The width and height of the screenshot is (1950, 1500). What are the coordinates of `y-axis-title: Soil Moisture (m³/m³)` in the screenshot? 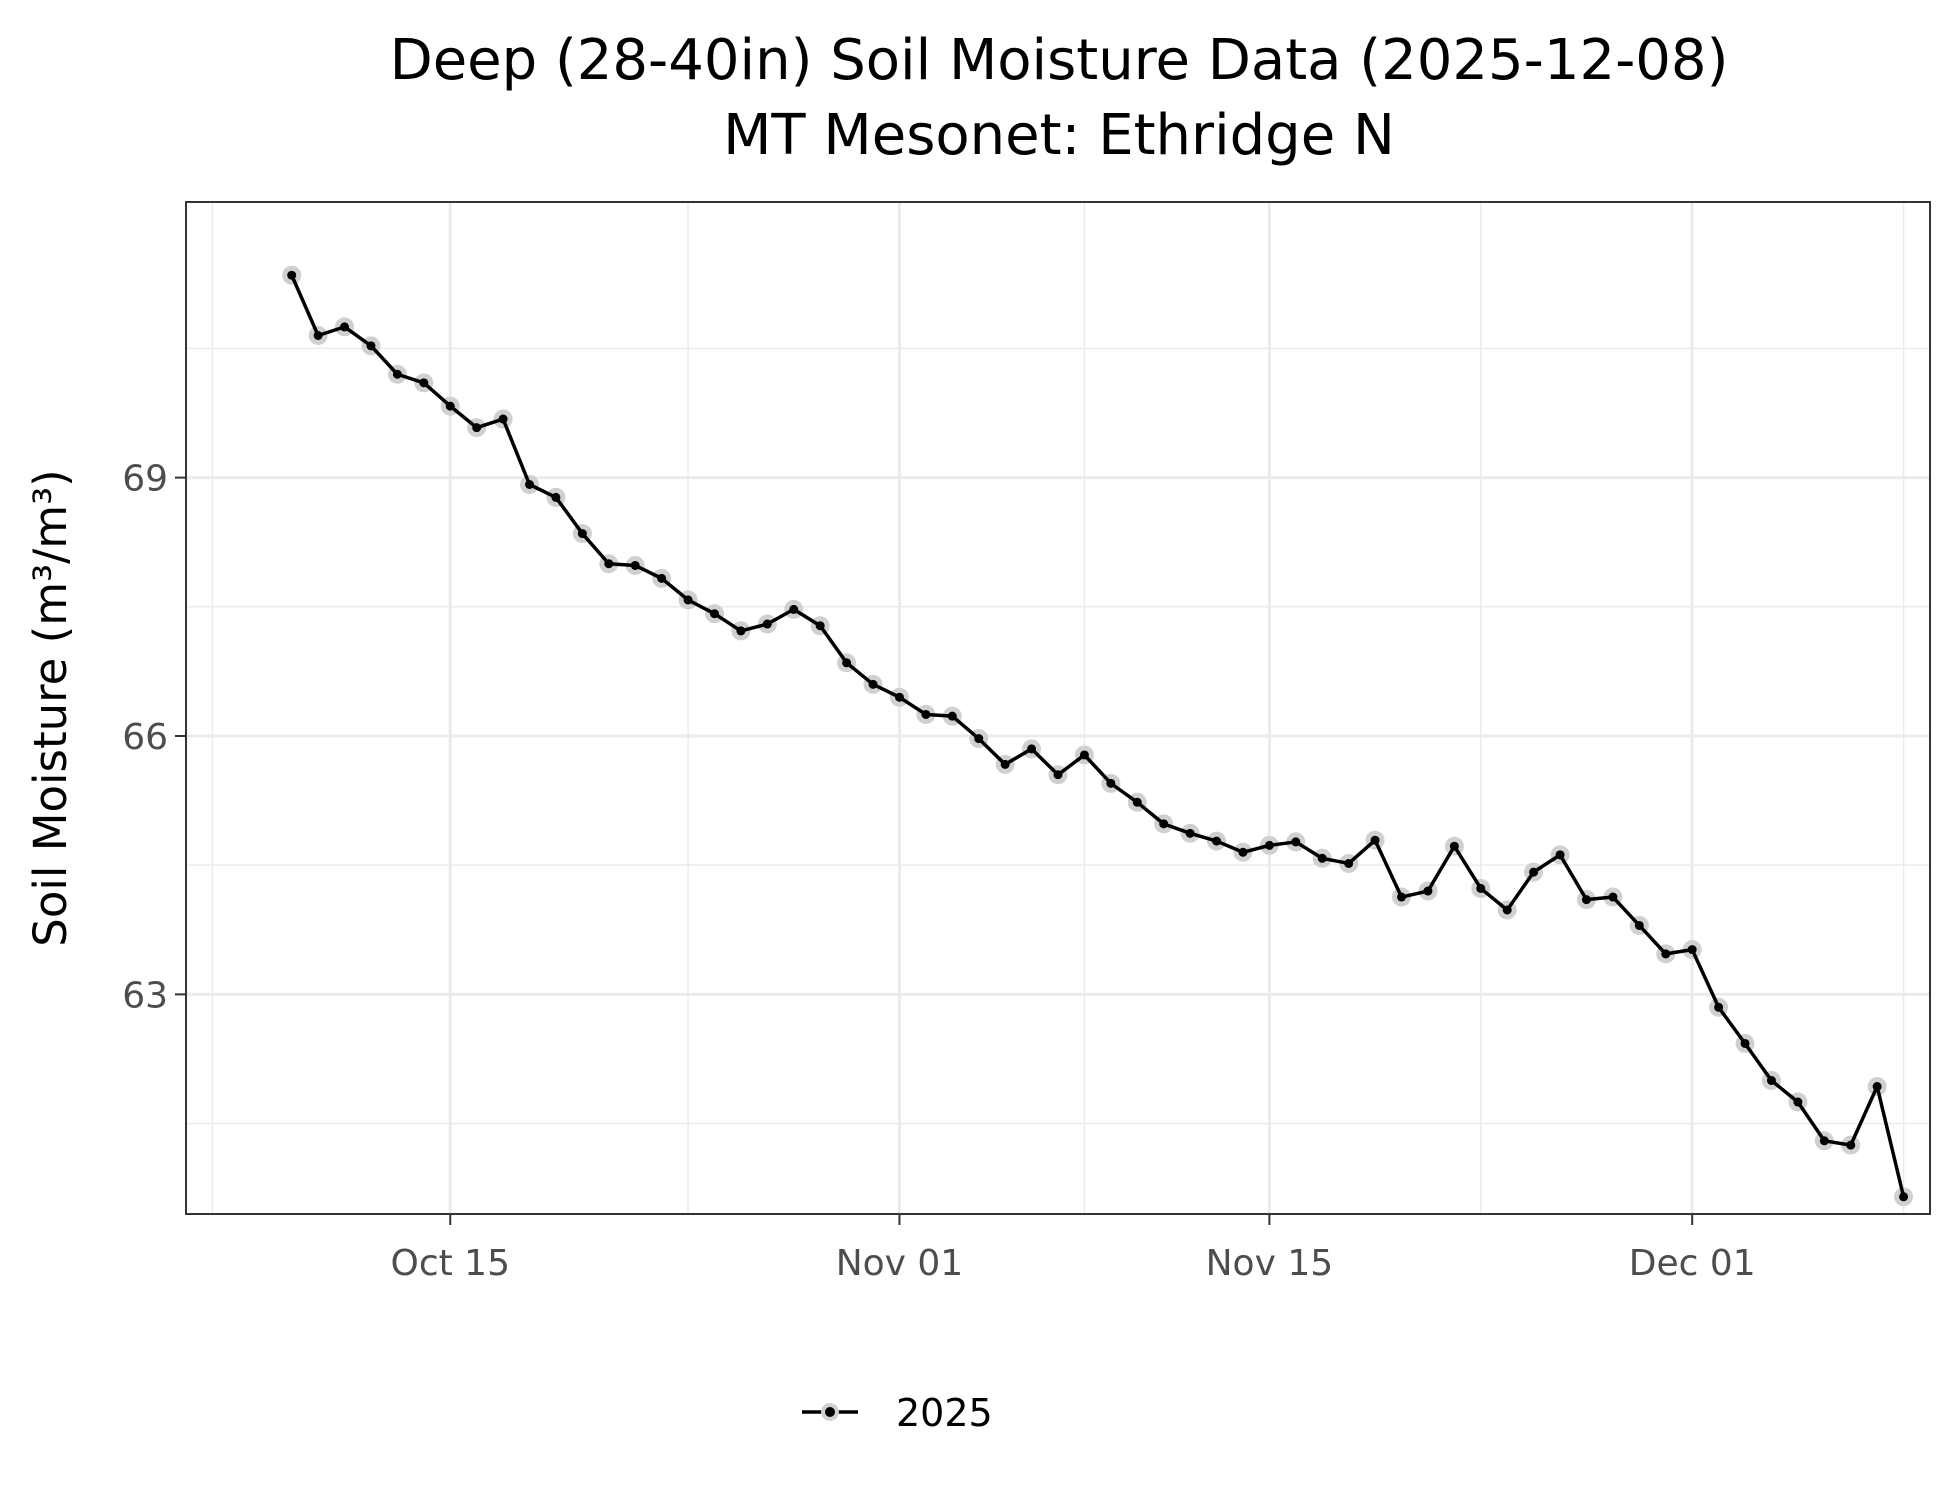 It's located at (50, 707).